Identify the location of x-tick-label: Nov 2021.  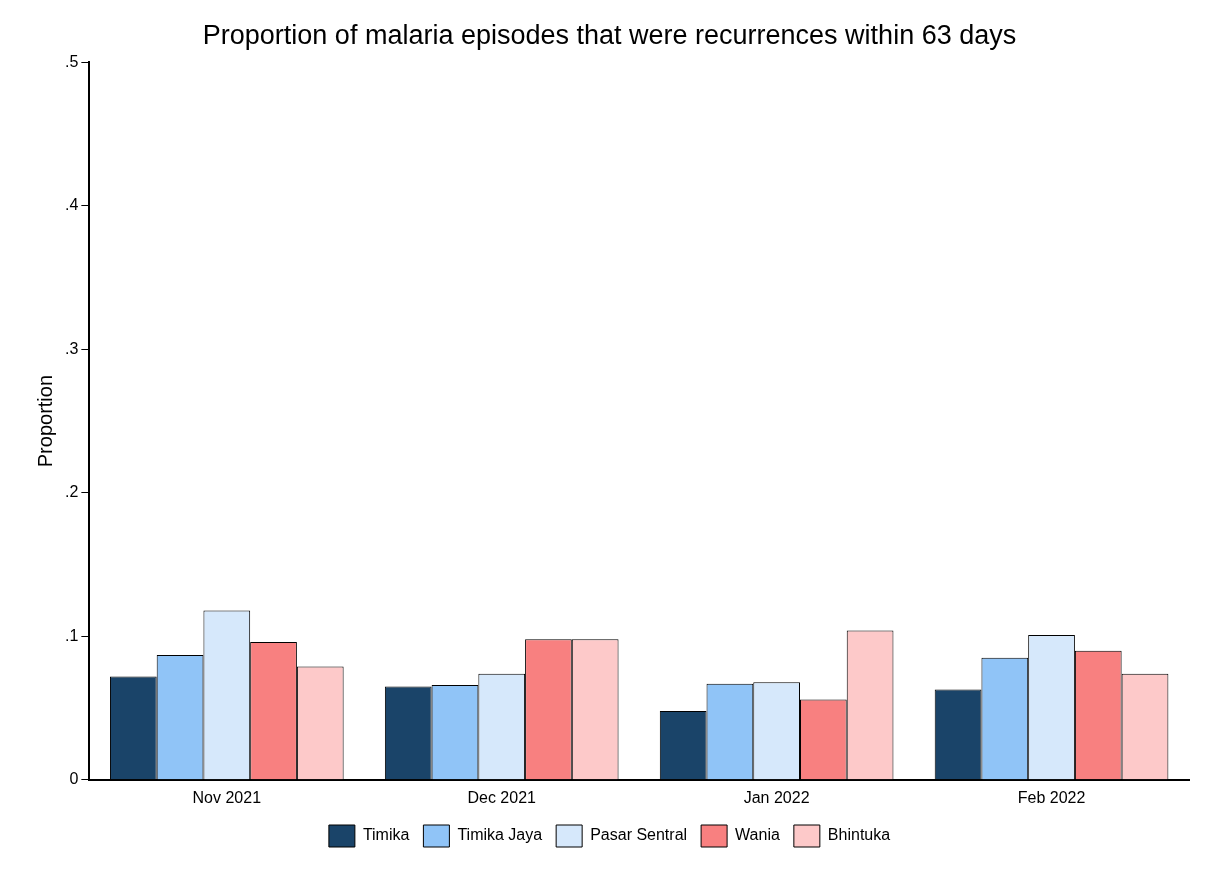
(227, 797).